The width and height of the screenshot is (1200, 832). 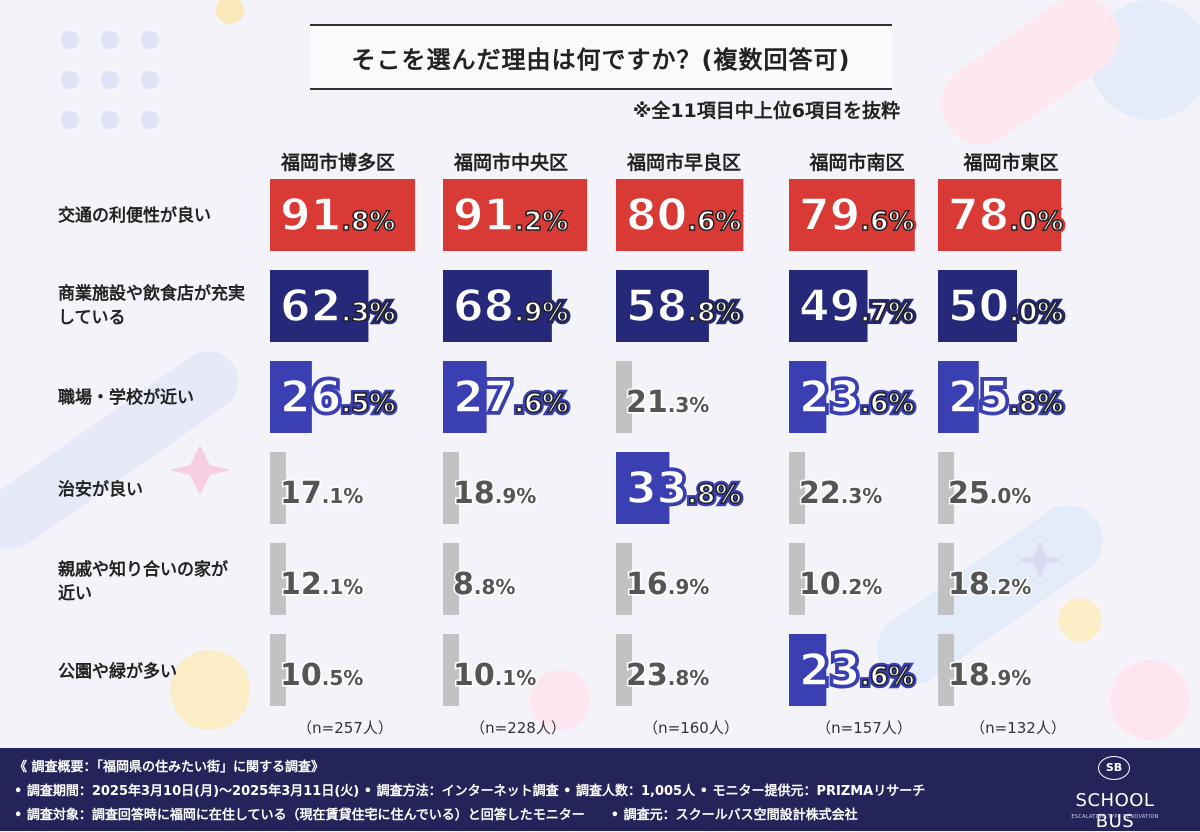 What do you see at coordinates (667, 675) in the screenshot?
I see `value-label-r5-c2: 23.8%` at bounding box center [667, 675].